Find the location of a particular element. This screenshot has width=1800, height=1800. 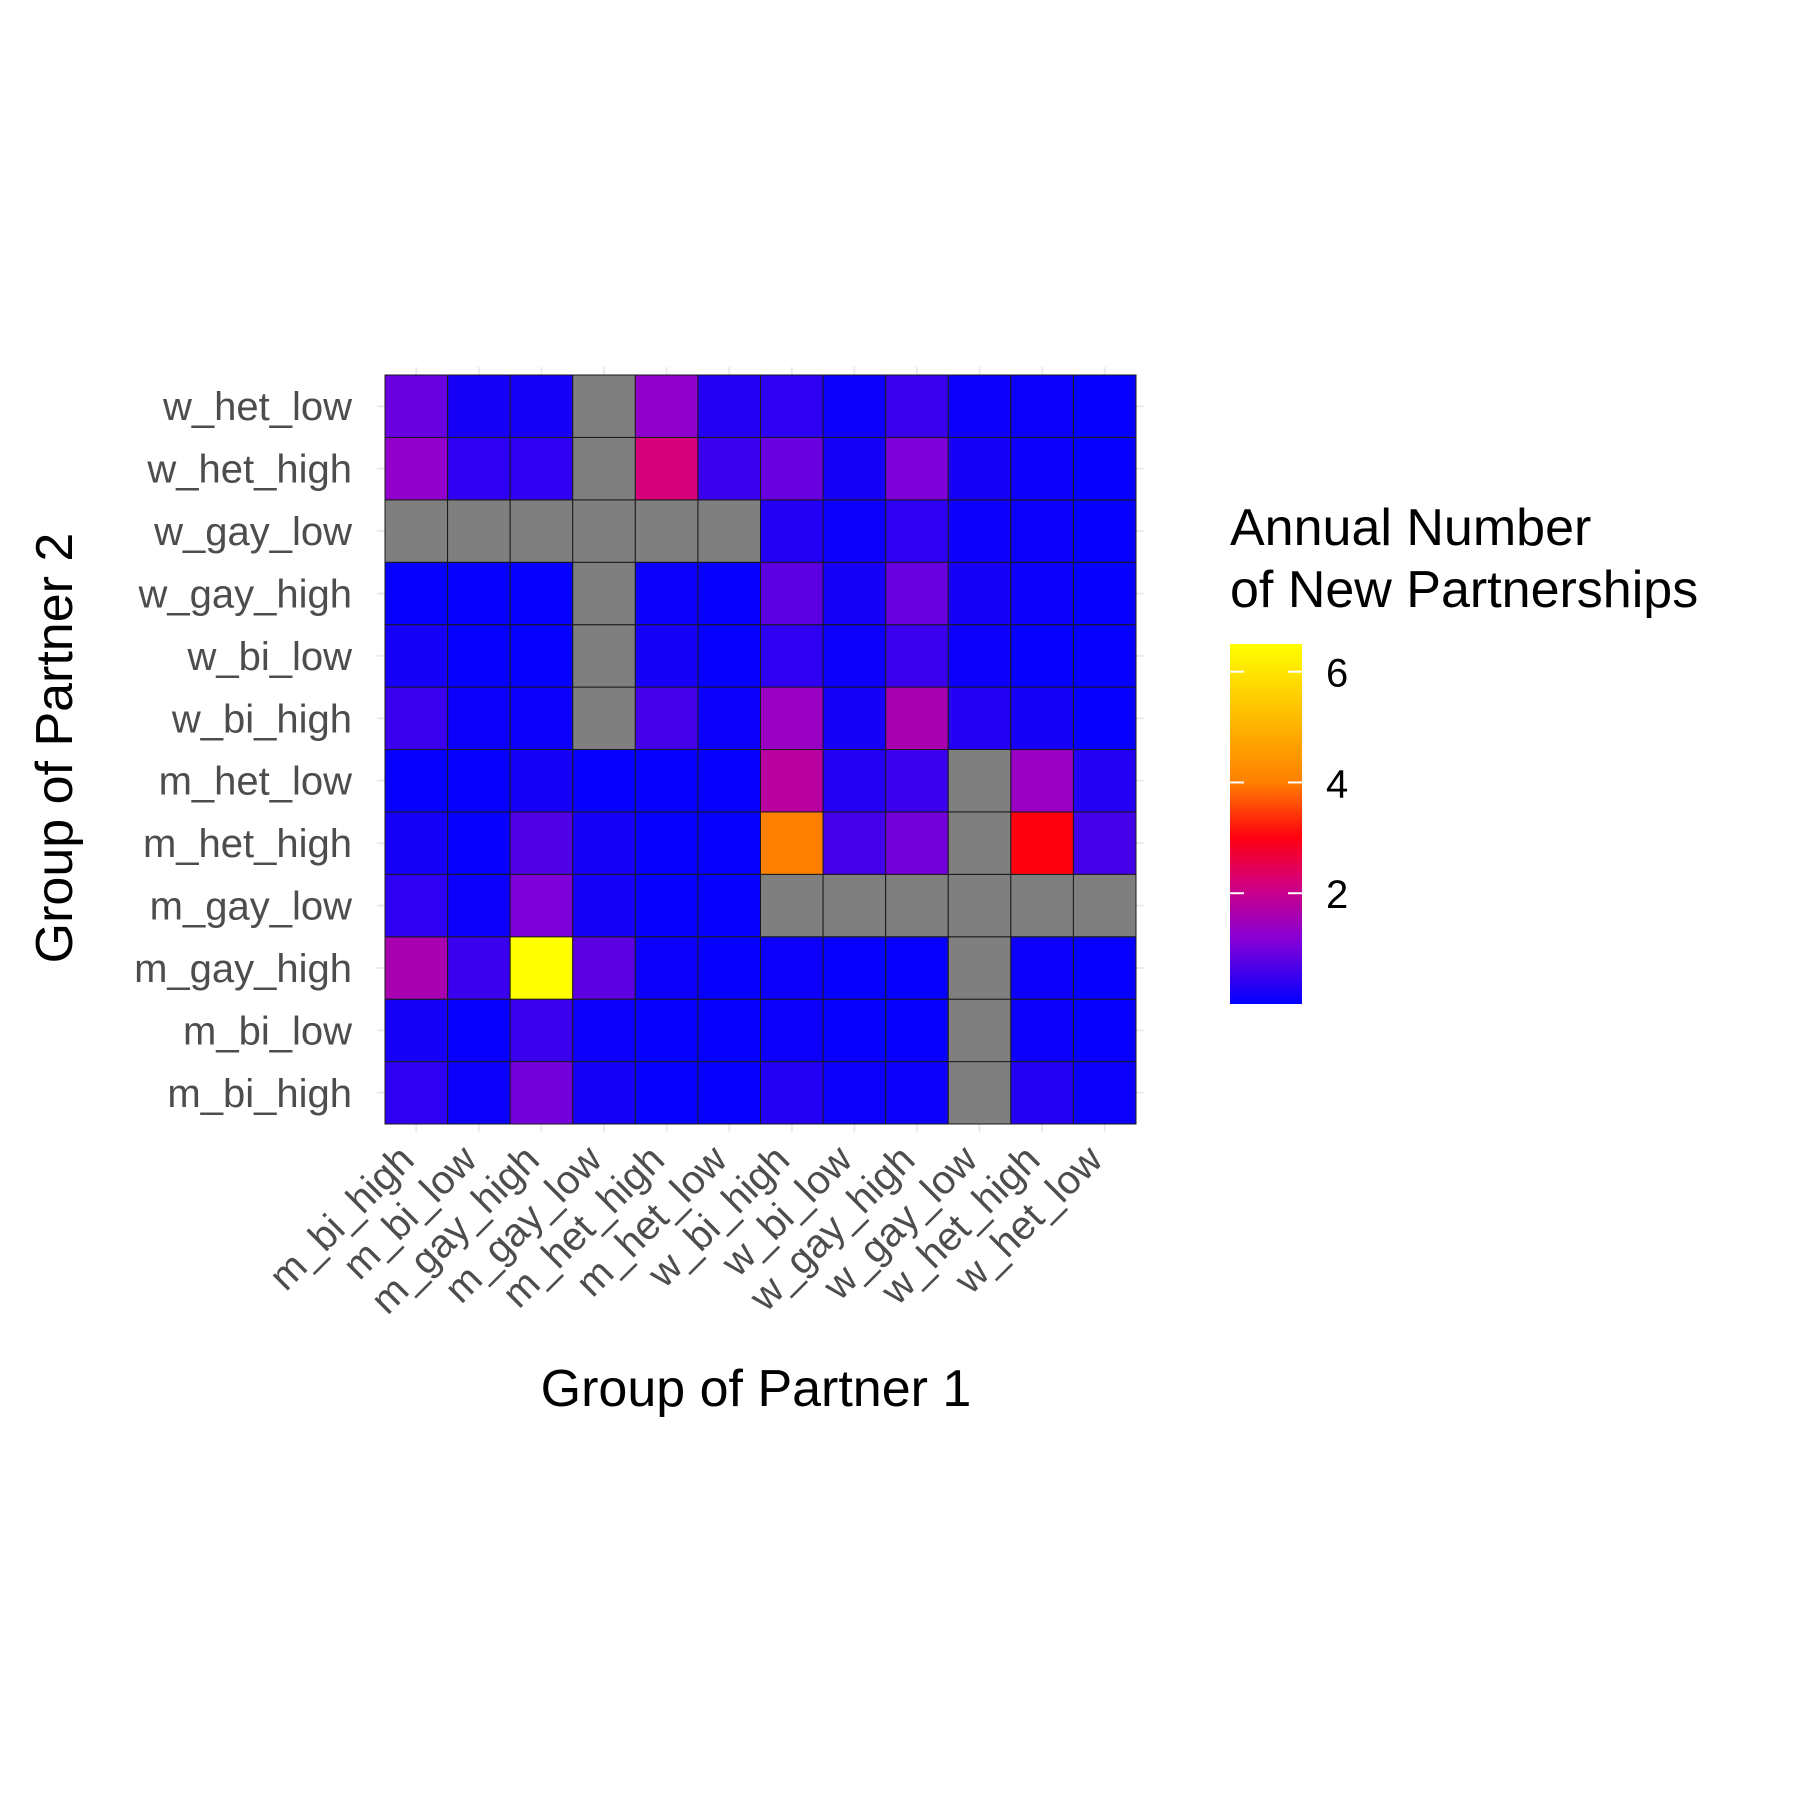

heatmap-cell-m_het_low-m_het_high is located at coordinates (729, 843).